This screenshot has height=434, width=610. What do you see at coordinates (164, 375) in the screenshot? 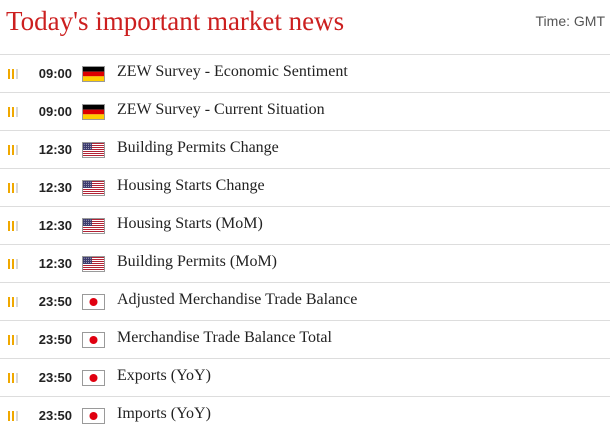
I see `event-title: Exports (YoY)` at bounding box center [164, 375].